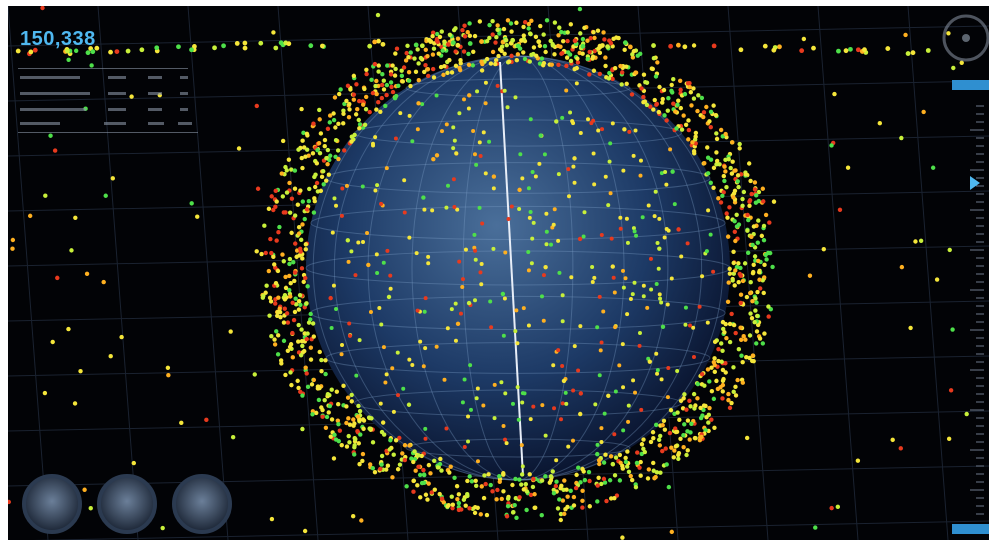 The height and width of the screenshot is (546, 997). What do you see at coordinates (965, 38) in the screenshot?
I see `compass` at bounding box center [965, 38].